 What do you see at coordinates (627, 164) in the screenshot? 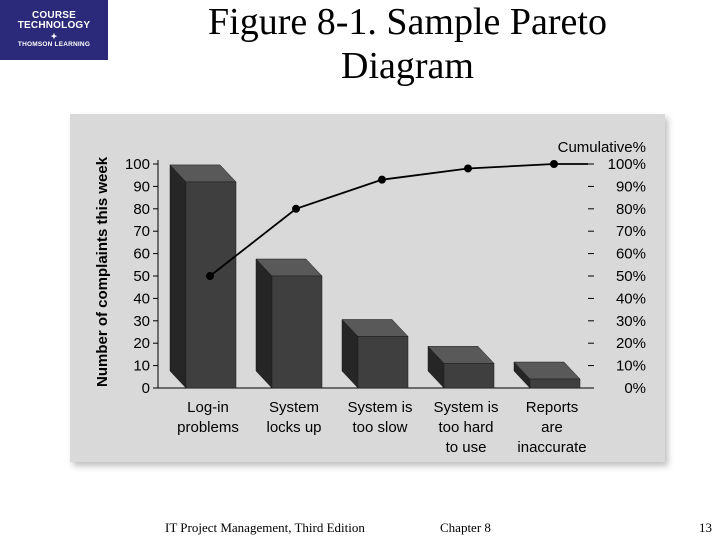
I see `y2-tick-label: 100%` at bounding box center [627, 164].